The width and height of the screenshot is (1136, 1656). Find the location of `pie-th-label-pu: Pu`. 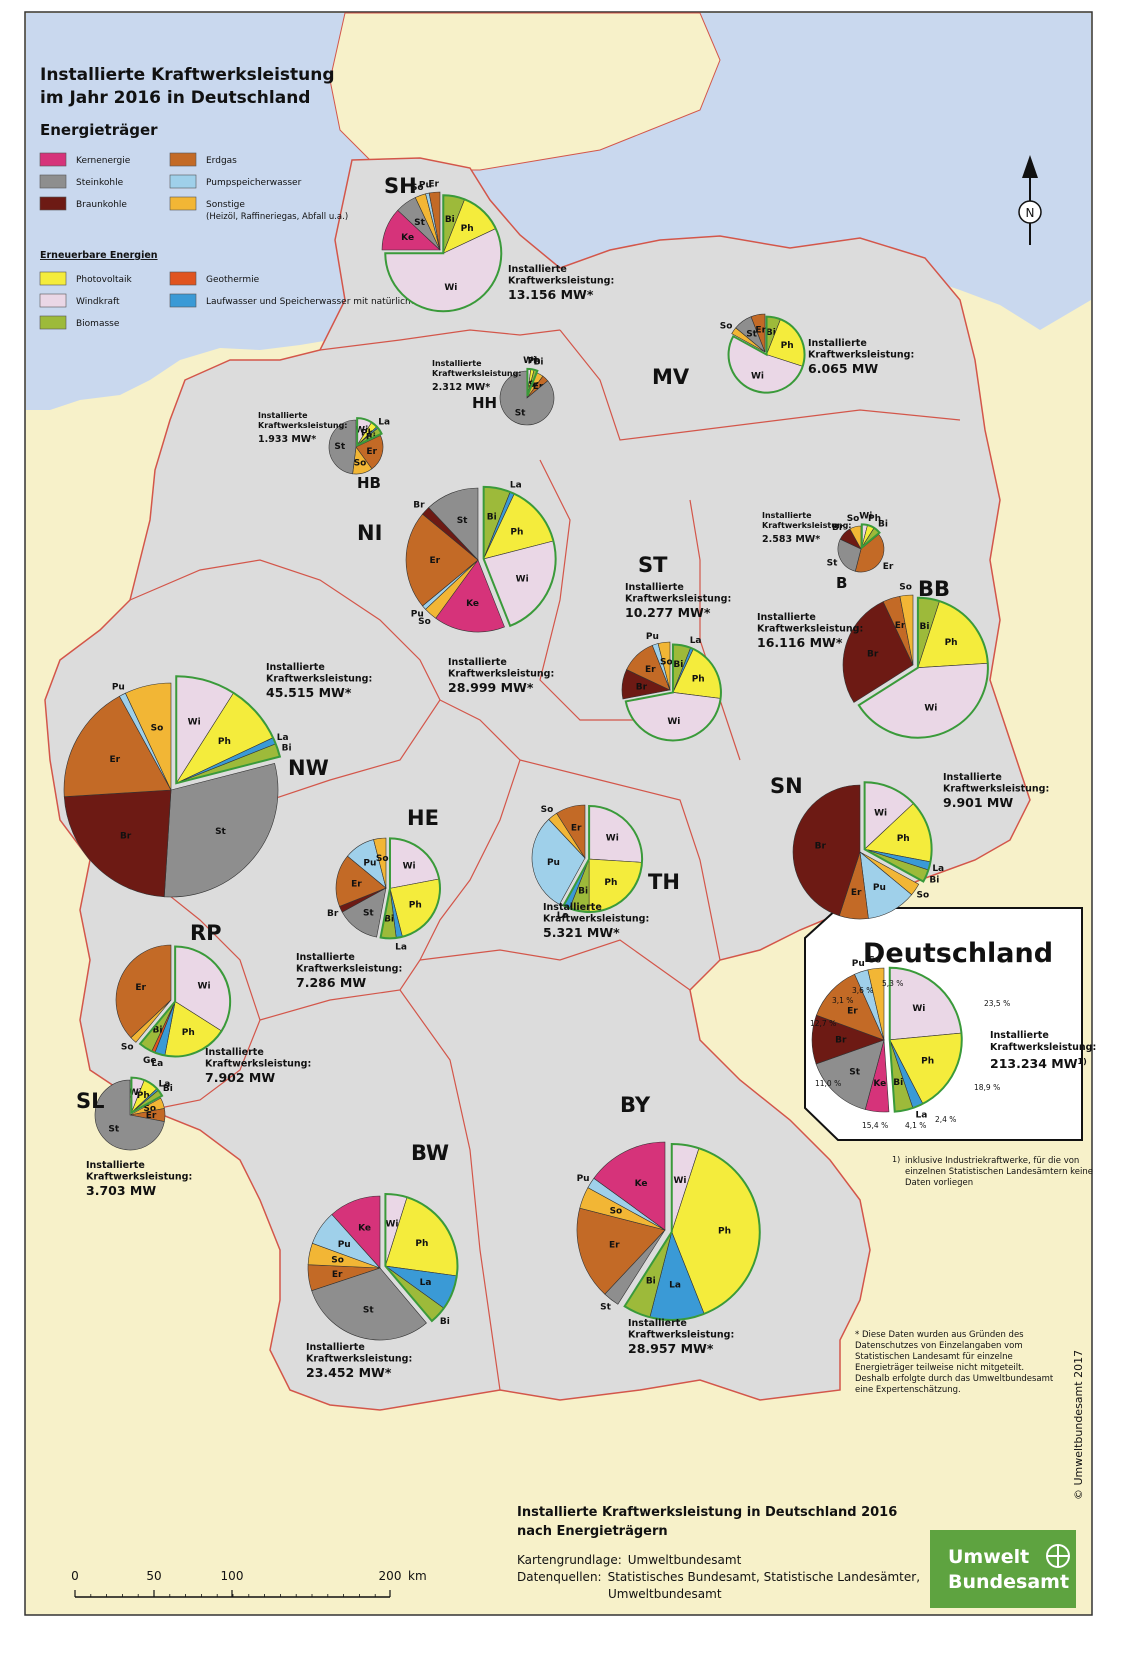

pie-th-label-pu: Pu is located at coordinates (553, 863).